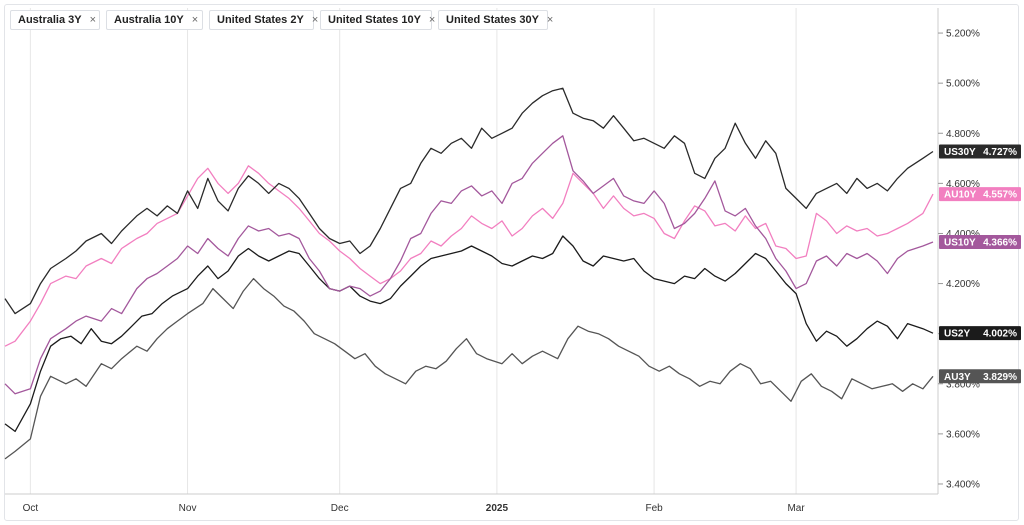 The width and height of the screenshot is (1024, 525). What do you see at coordinates (963, 34) in the screenshot?
I see `y-tick-label: 5.200%` at bounding box center [963, 34].